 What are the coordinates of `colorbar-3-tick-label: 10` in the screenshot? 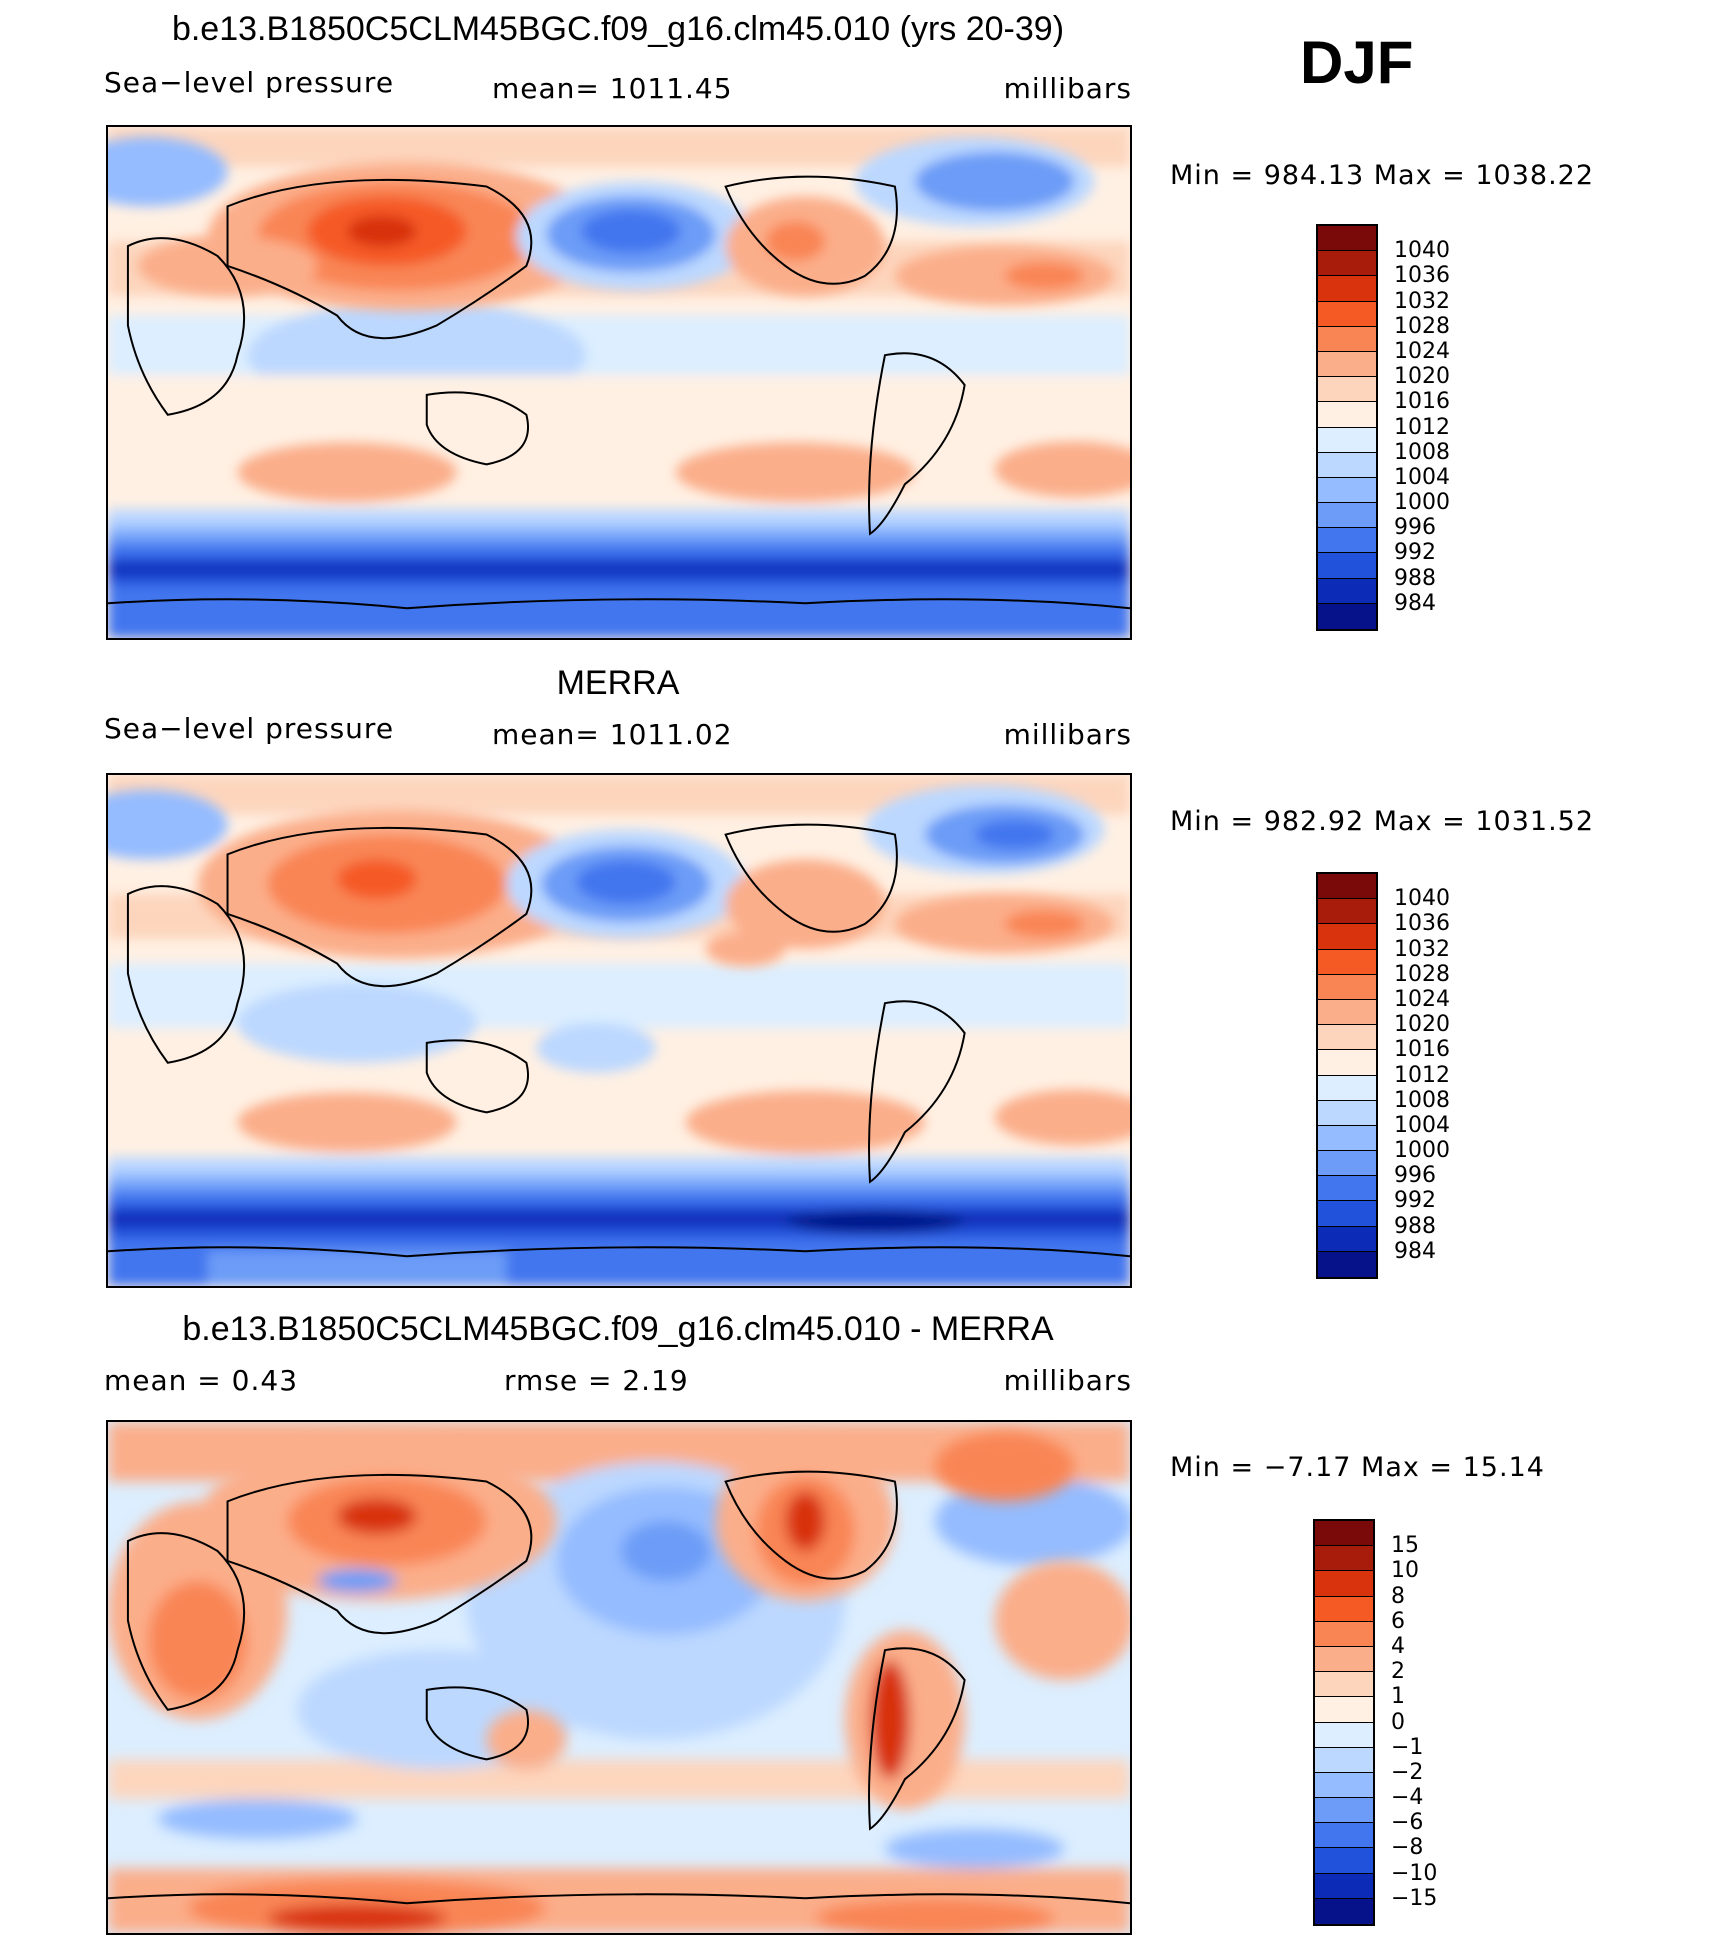 It's located at (1405, 1571).